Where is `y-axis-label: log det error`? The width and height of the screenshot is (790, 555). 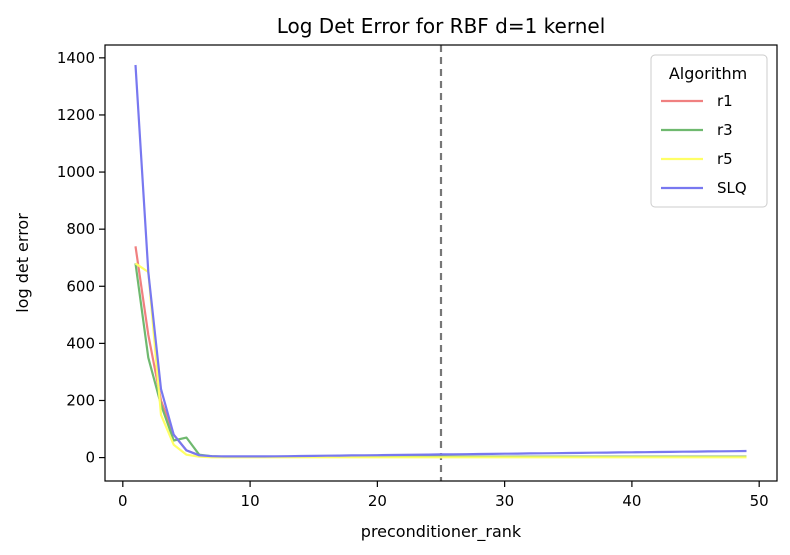
y-axis-label: log det error is located at coordinates (22, 263).